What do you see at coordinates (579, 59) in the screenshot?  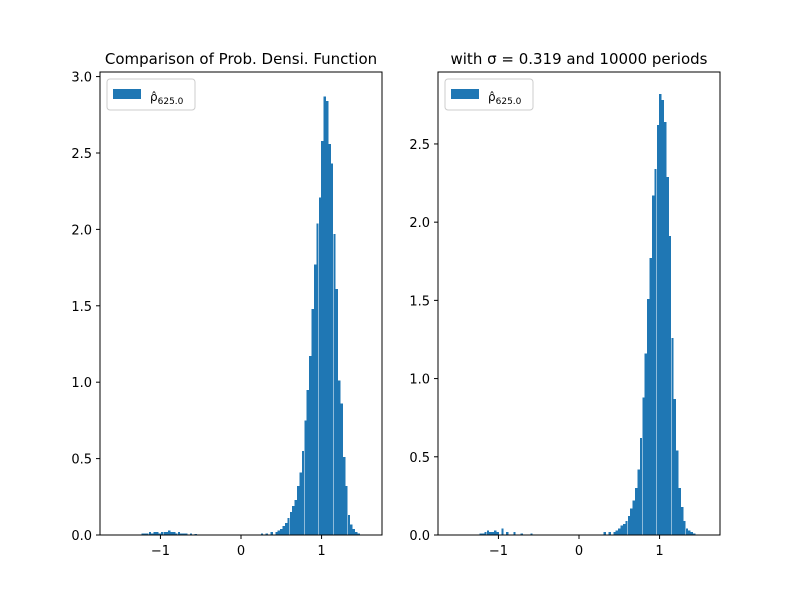 I see `right-chart-title: with σ = 0.319 and 10000 periods` at bounding box center [579, 59].